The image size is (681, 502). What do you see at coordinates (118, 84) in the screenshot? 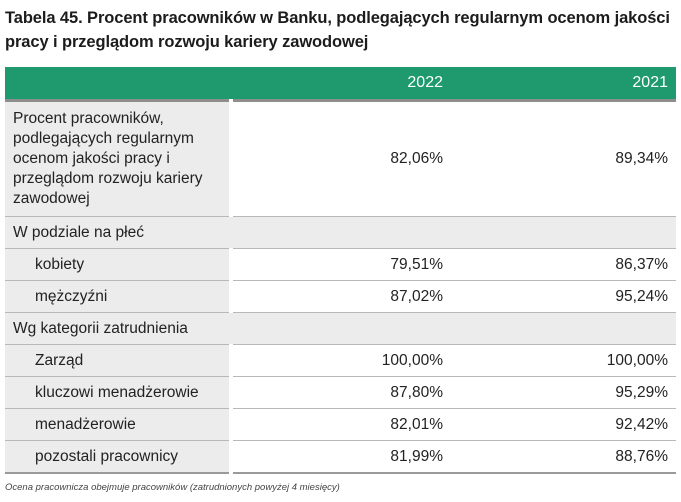
I see `header-blank-cell` at bounding box center [118, 84].